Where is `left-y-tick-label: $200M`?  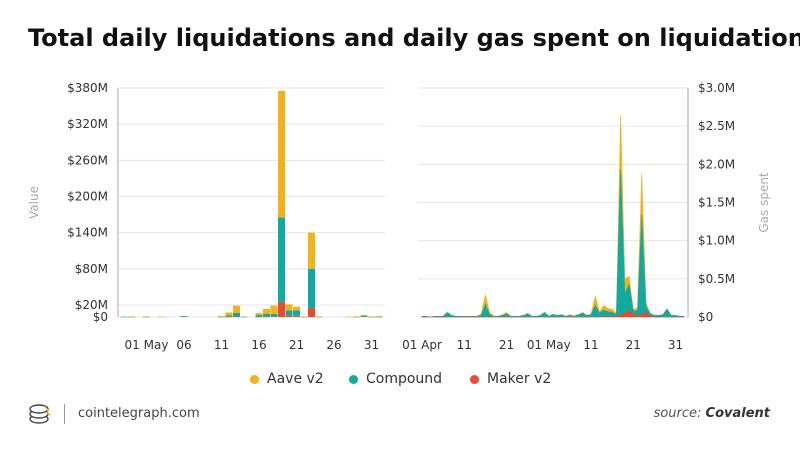
left-y-tick-label: $200M is located at coordinates (87, 196).